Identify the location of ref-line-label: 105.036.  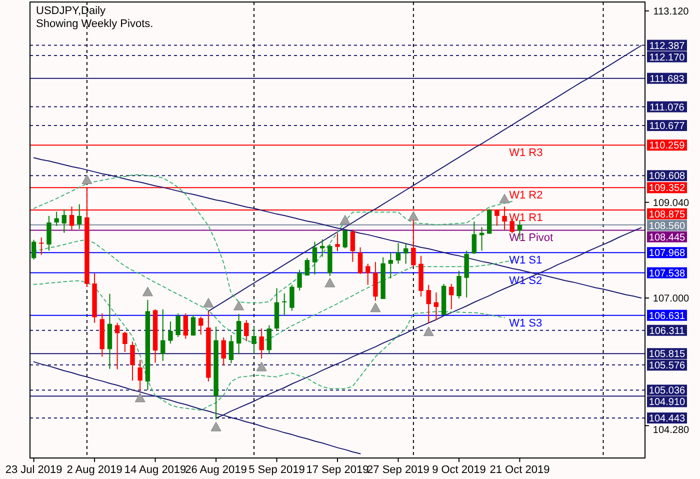
(667, 391).